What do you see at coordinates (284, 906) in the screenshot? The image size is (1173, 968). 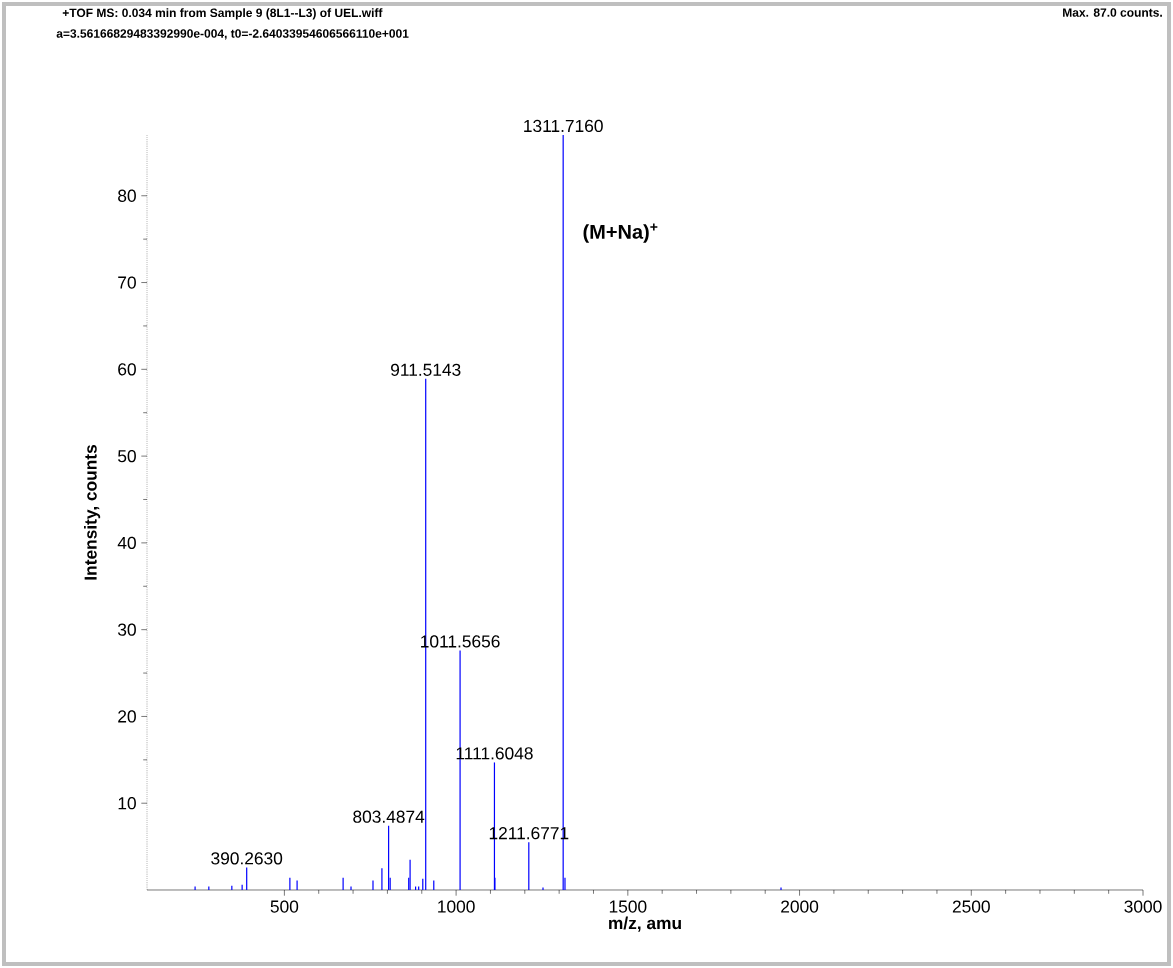 I see `x-tick-label: 500` at bounding box center [284, 906].